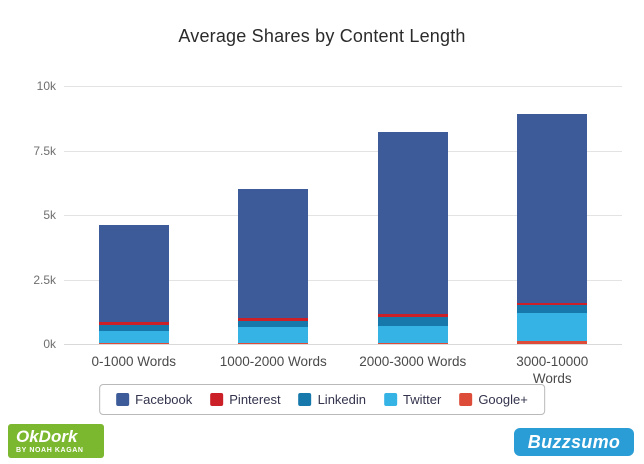  I want to click on legend-label: Pinterest, so click(255, 399).